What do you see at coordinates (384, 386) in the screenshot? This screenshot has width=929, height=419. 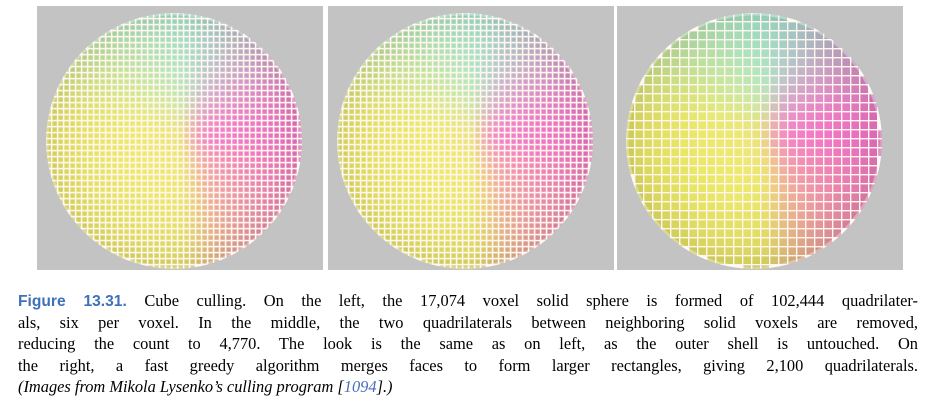 I see `credit-suffix: ].)` at bounding box center [384, 386].